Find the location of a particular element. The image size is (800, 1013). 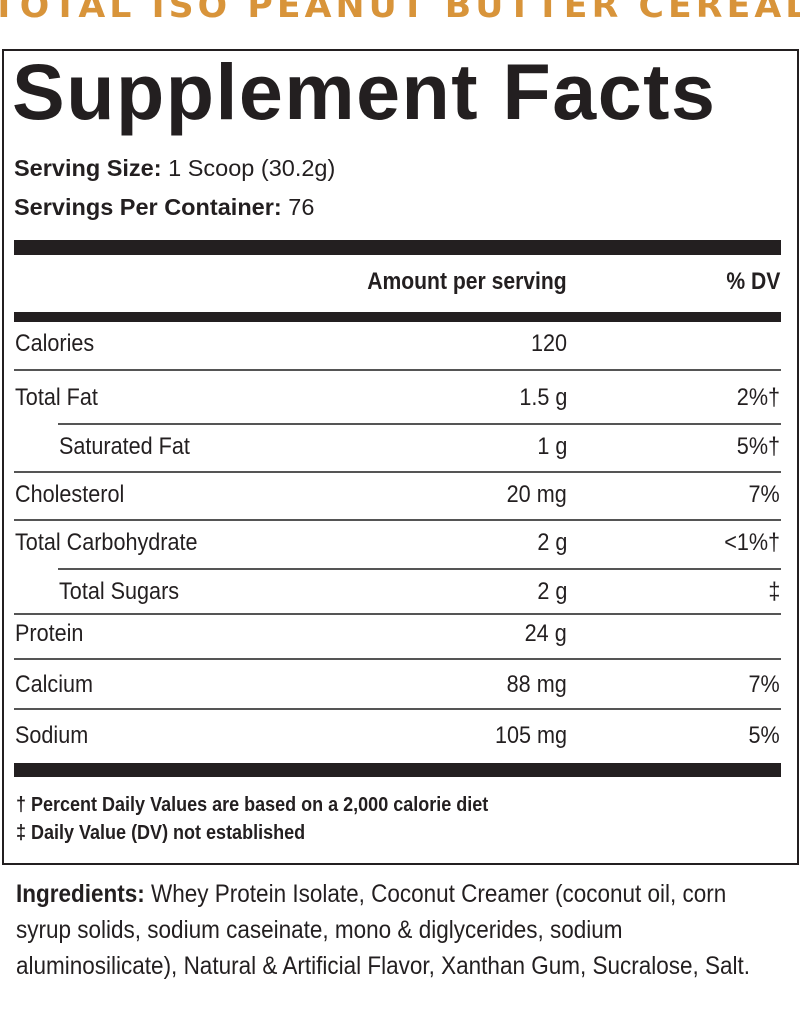

nutrient-label: Cholesterol is located at coordinates (70, 494).